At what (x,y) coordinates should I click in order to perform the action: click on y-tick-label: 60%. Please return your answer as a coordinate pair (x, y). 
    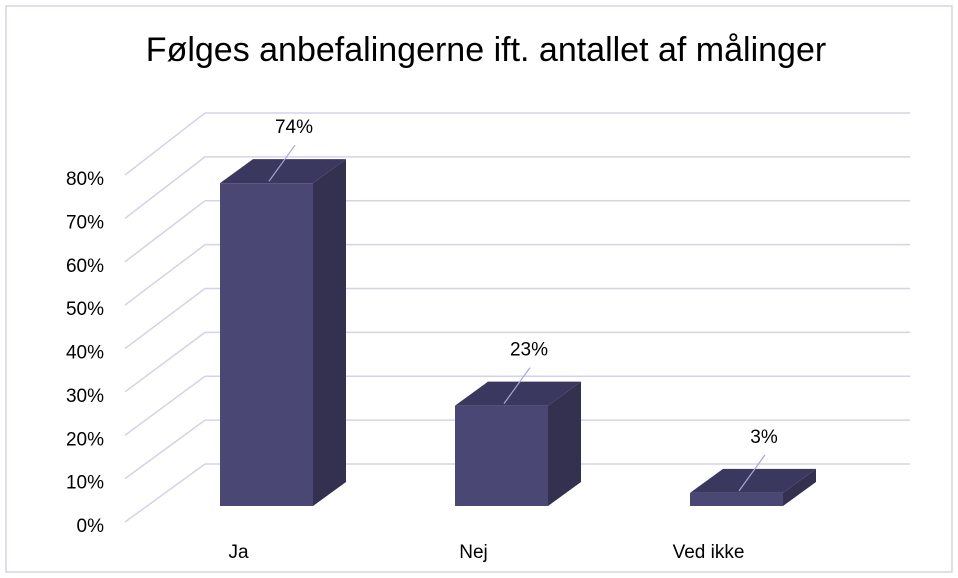
    Looking at the image, I should click on (85, 266).